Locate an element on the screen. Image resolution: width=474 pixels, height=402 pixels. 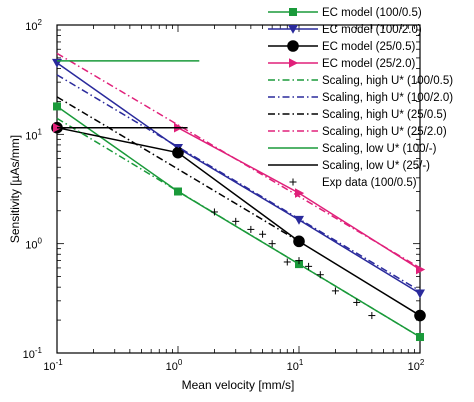
legend-entry: EC model (25/0.5) is located at coordinates (341, 46).